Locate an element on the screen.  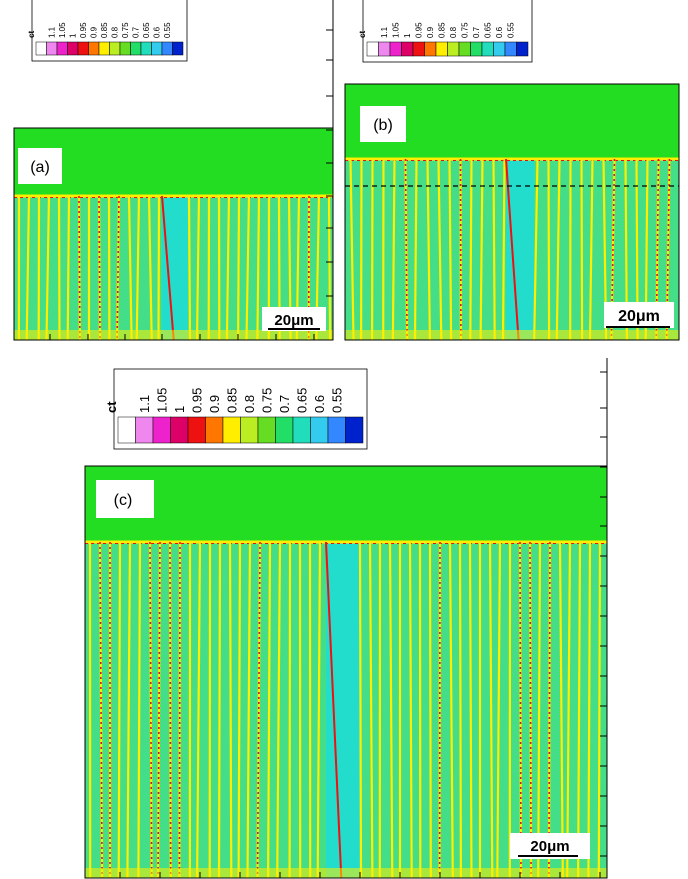
panel-b-dendrites is located at coordinates (512, 248).